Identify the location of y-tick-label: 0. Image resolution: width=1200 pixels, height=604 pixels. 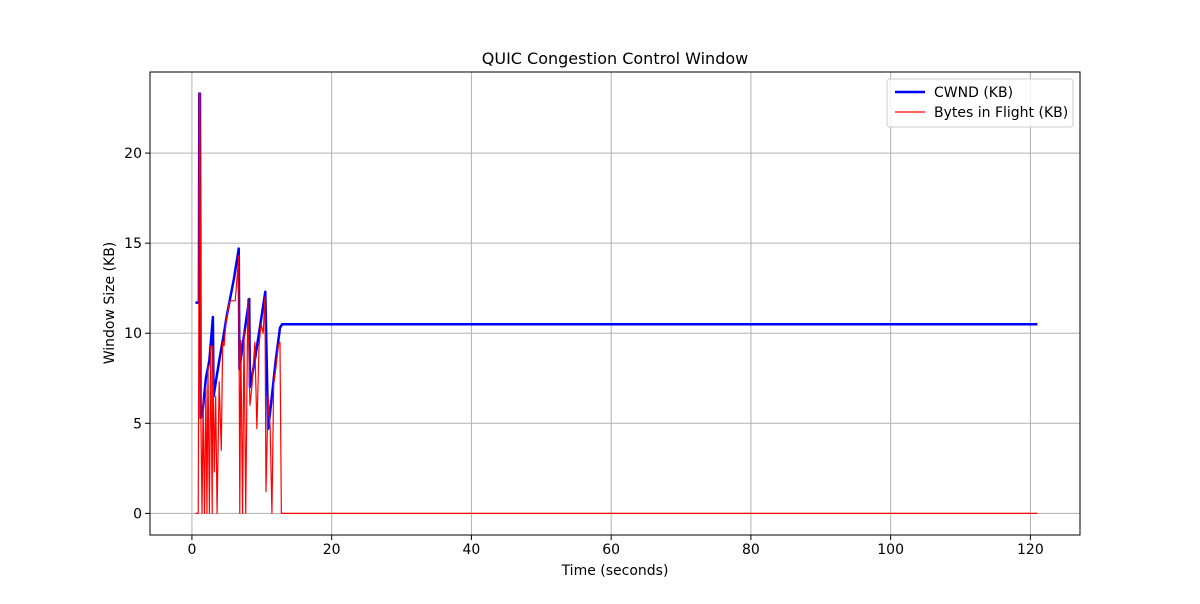
(137, 514).